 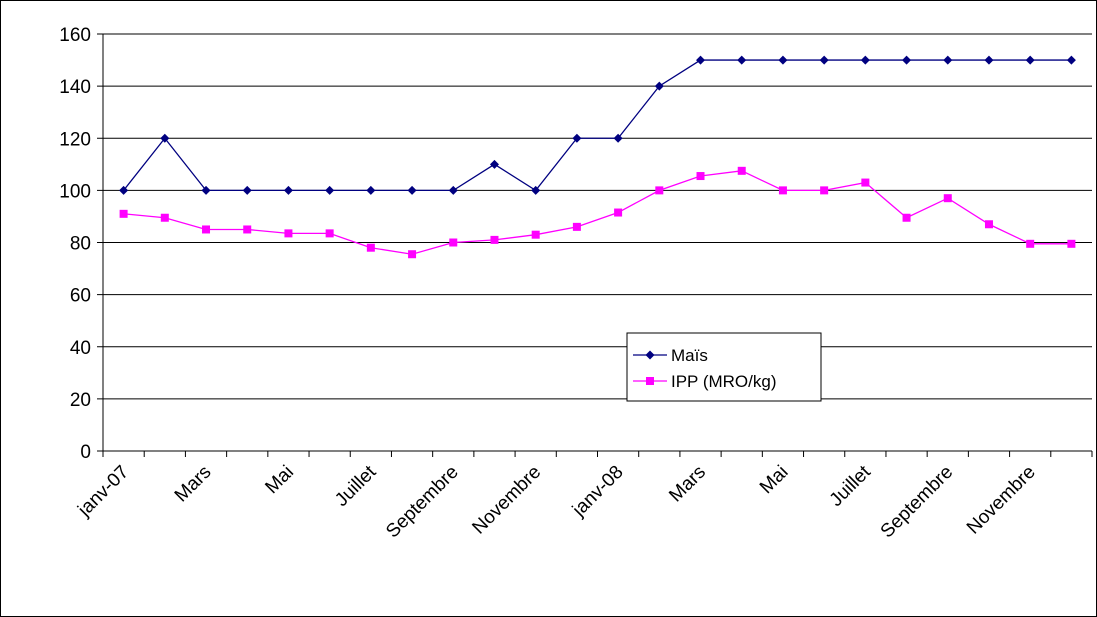 What do you see at coordinates (670, 355) in the screenshot?
I see `legend-entry: Maïs` at bounding box center [670, 355].